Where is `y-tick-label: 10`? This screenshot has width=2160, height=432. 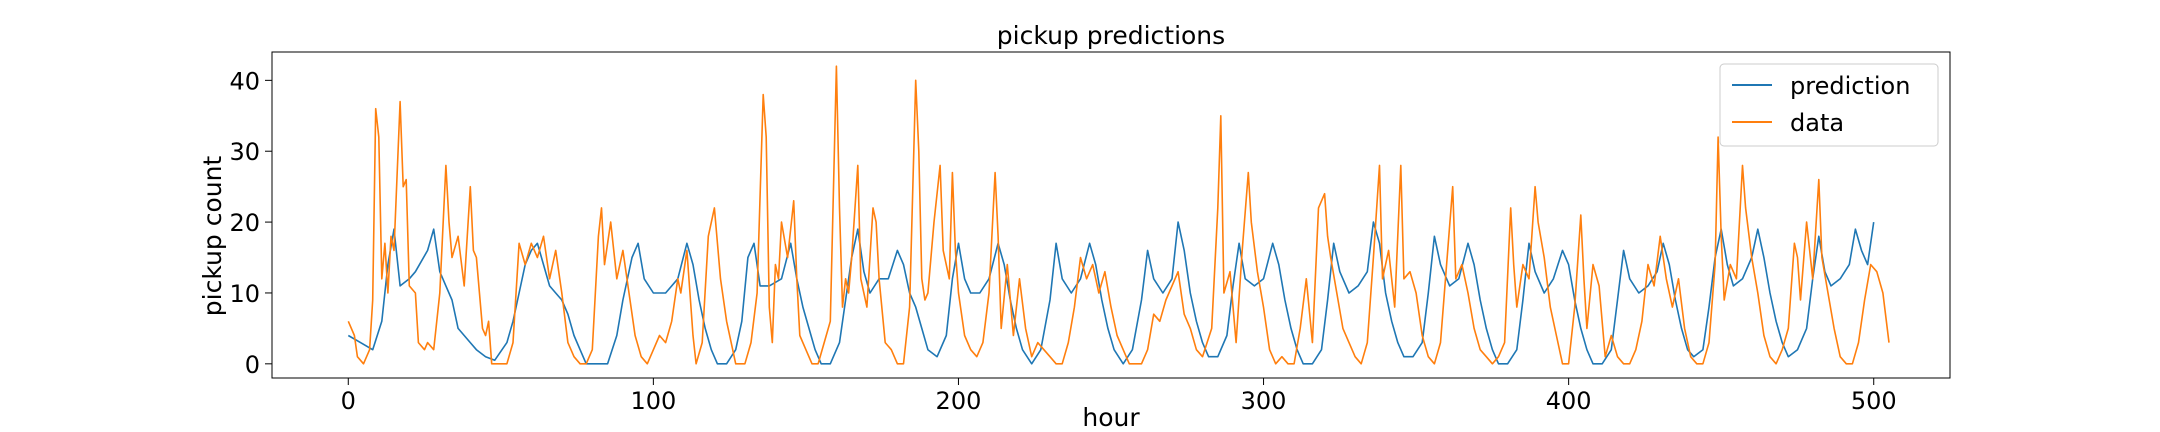 y-tick-label: 10 is located at coordinates (244, 294).